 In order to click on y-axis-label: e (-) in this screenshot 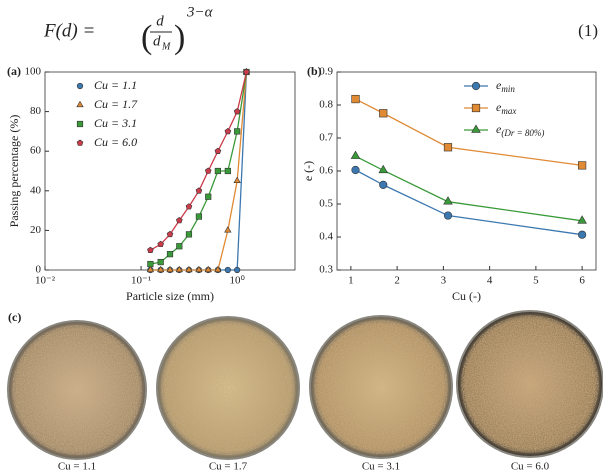, I will do `click(308, 171)`.